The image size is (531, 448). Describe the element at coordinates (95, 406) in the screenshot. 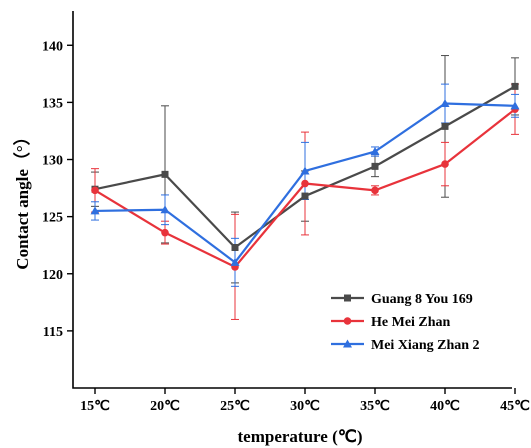

I see `x-tick-label: 15℃` at that location.